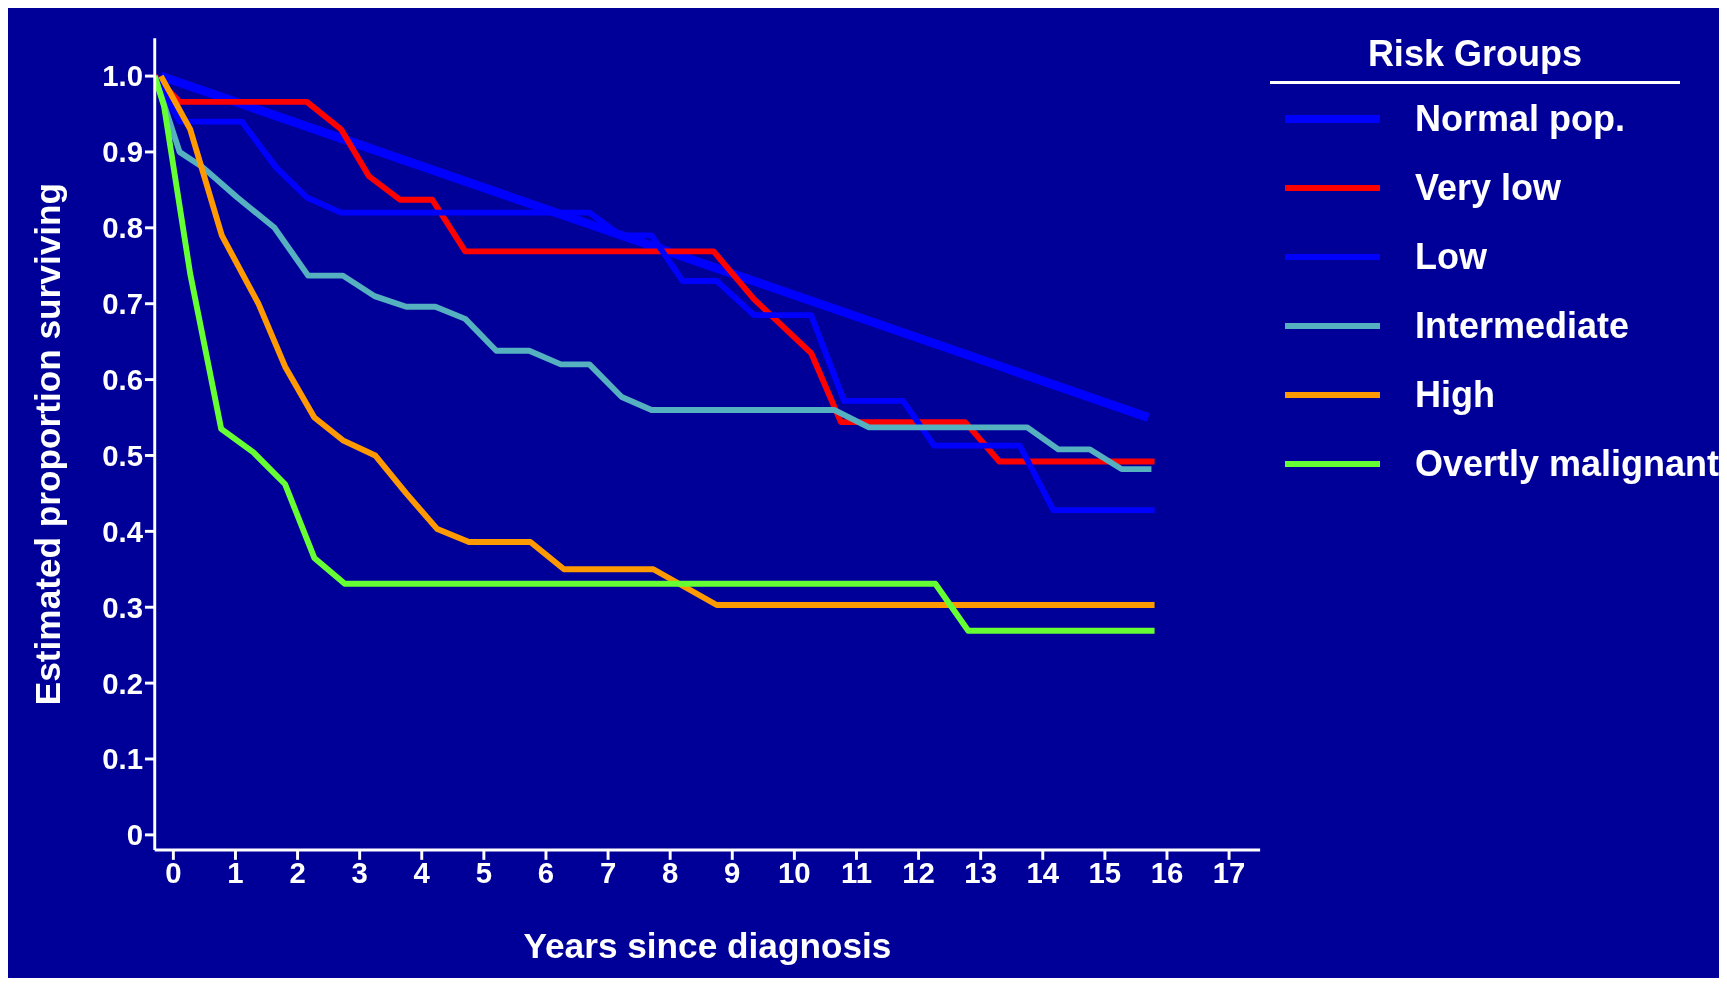 Image resolution: width=1727 pixels, height=986 pixels. I want to click on y-tick-label: 0.9, so click(122, 152).